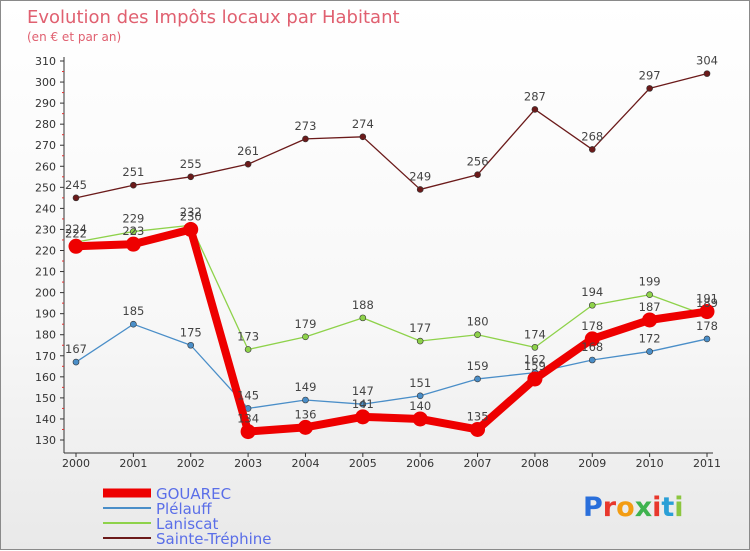  Describe the element at coordinates (667, 507) in the screenshot. I see `brand-letter: t` at that location.